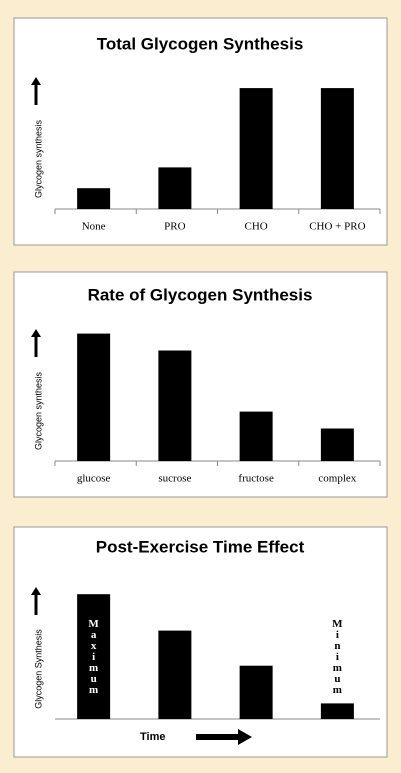 The image size is (401, 773). What do you see at coordinates (94, 227) in the screenshot?
I see `x-tick-label: None` at bounding box center [94, 227].